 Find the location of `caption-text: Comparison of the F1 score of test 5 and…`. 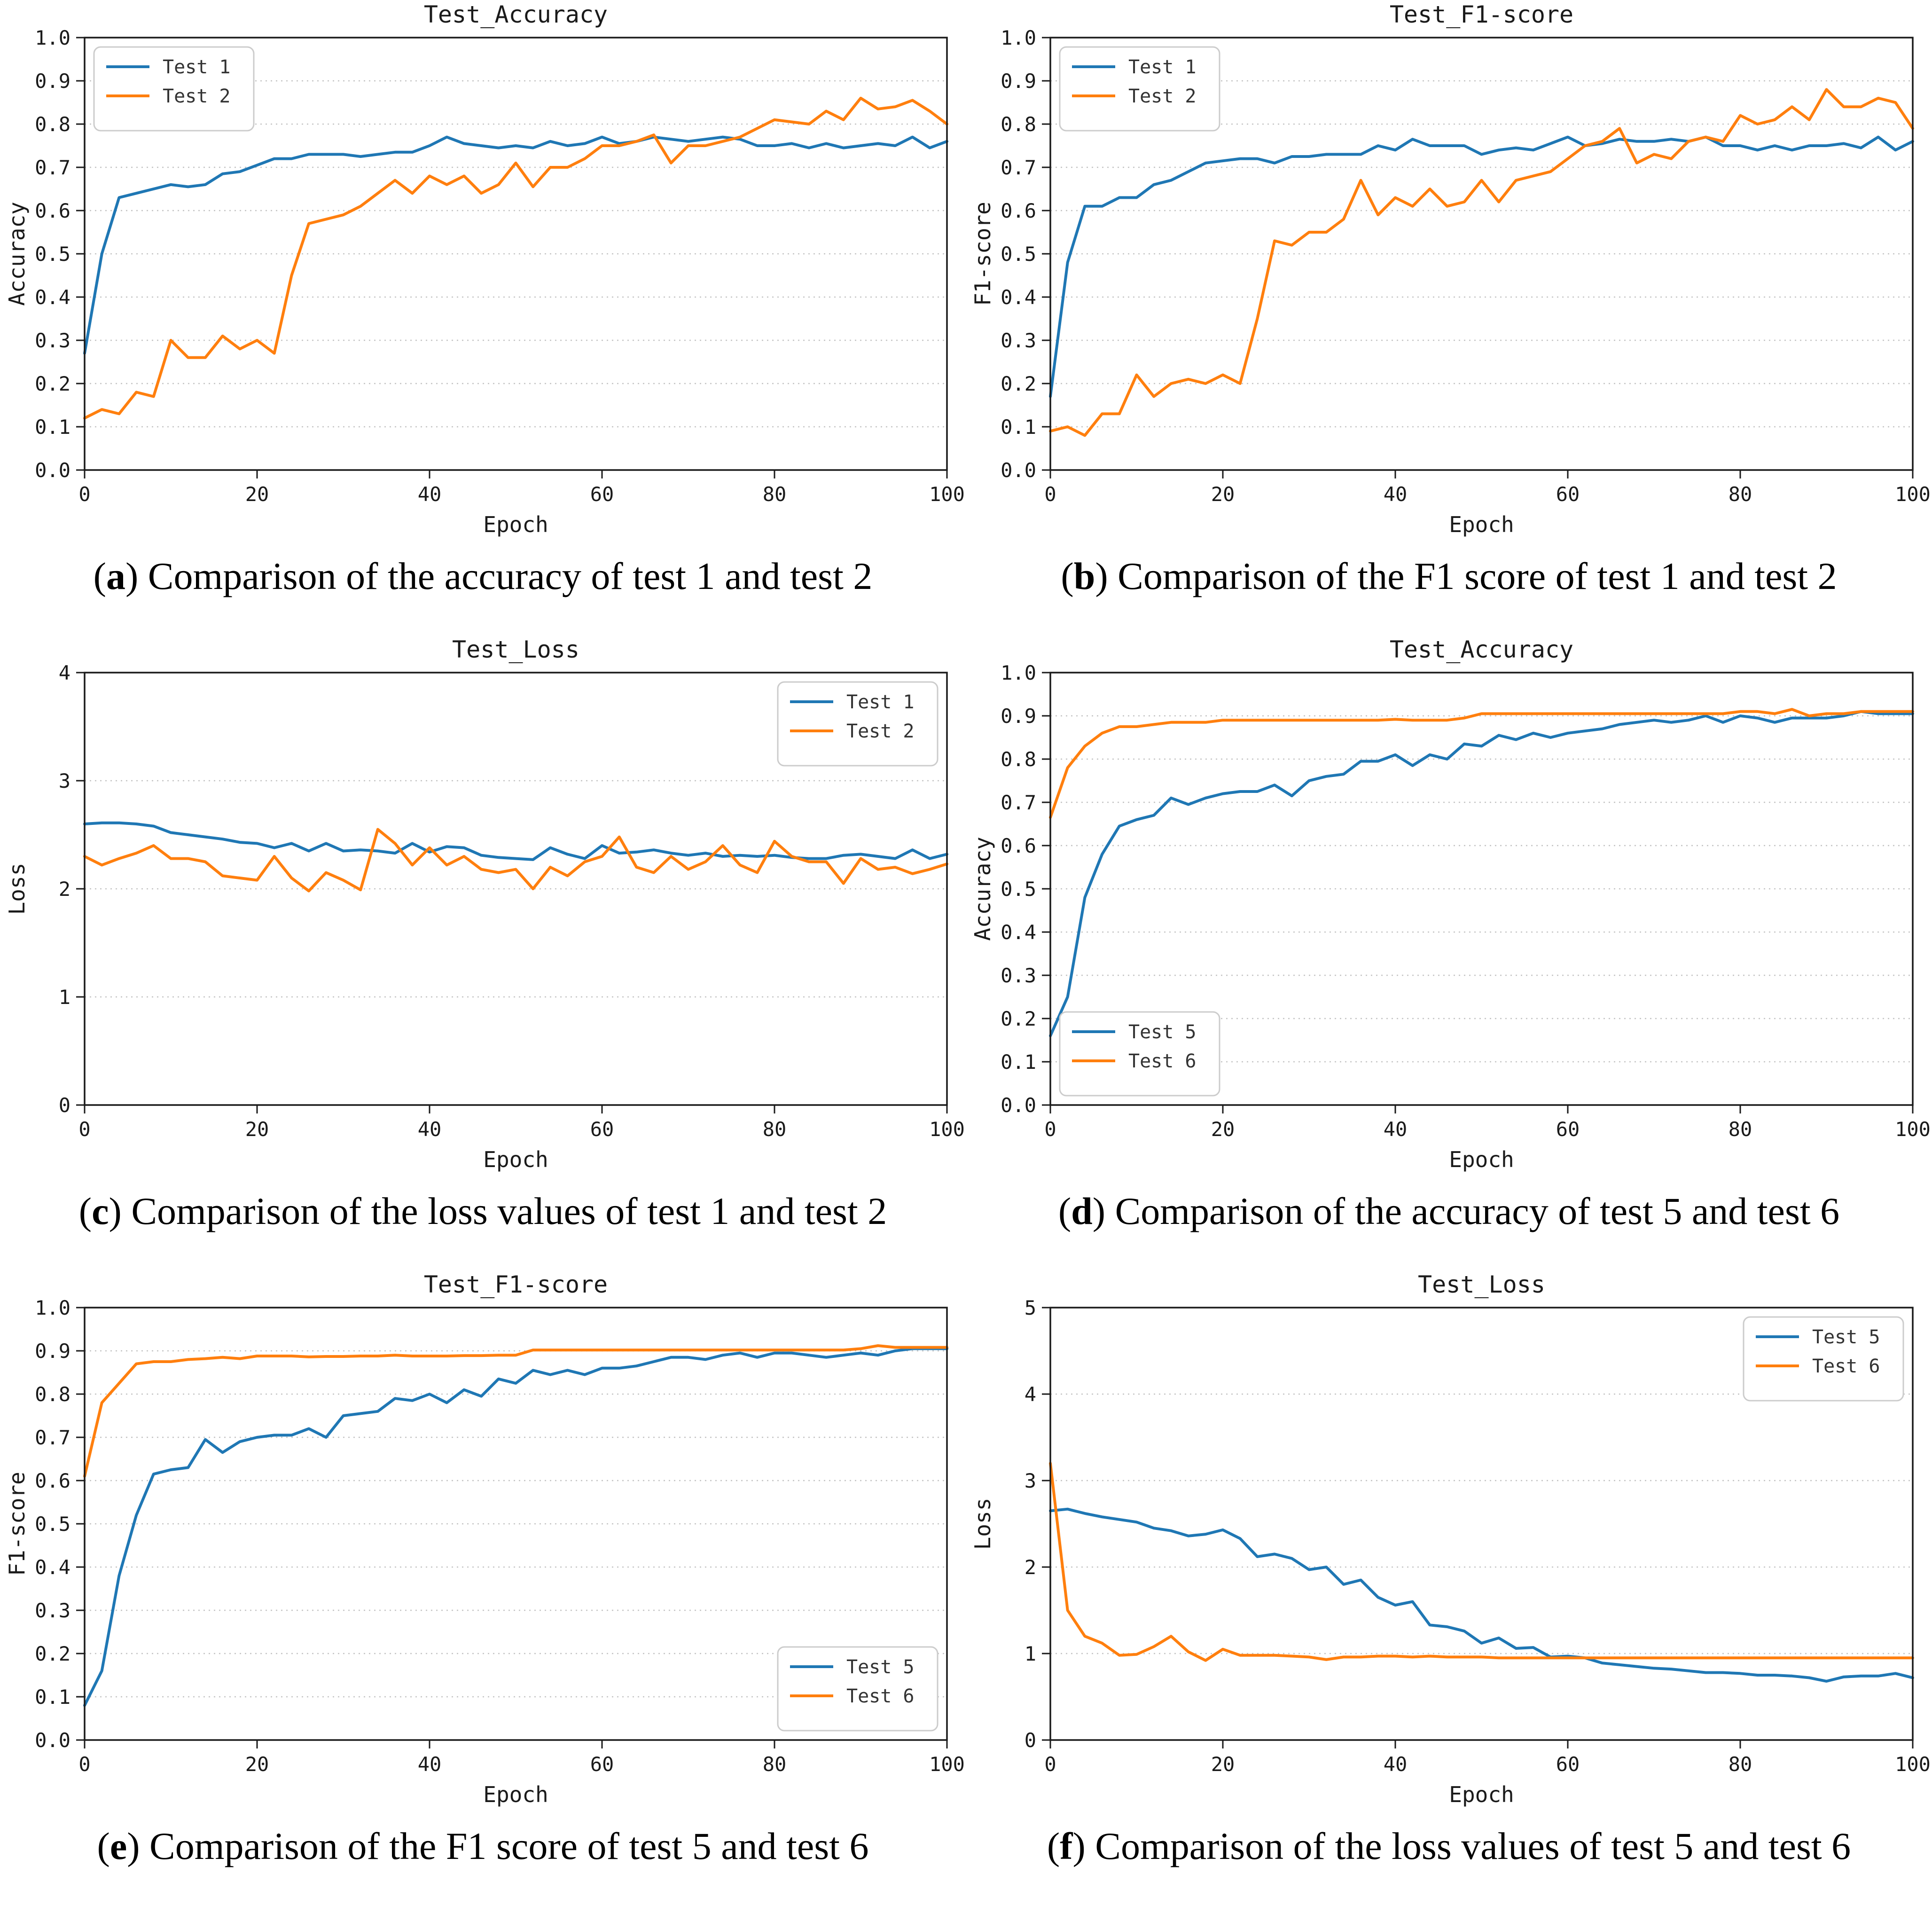

caption-text: Comparison of the F1 score of test 5 and… is located at coordinates (509, 1846).